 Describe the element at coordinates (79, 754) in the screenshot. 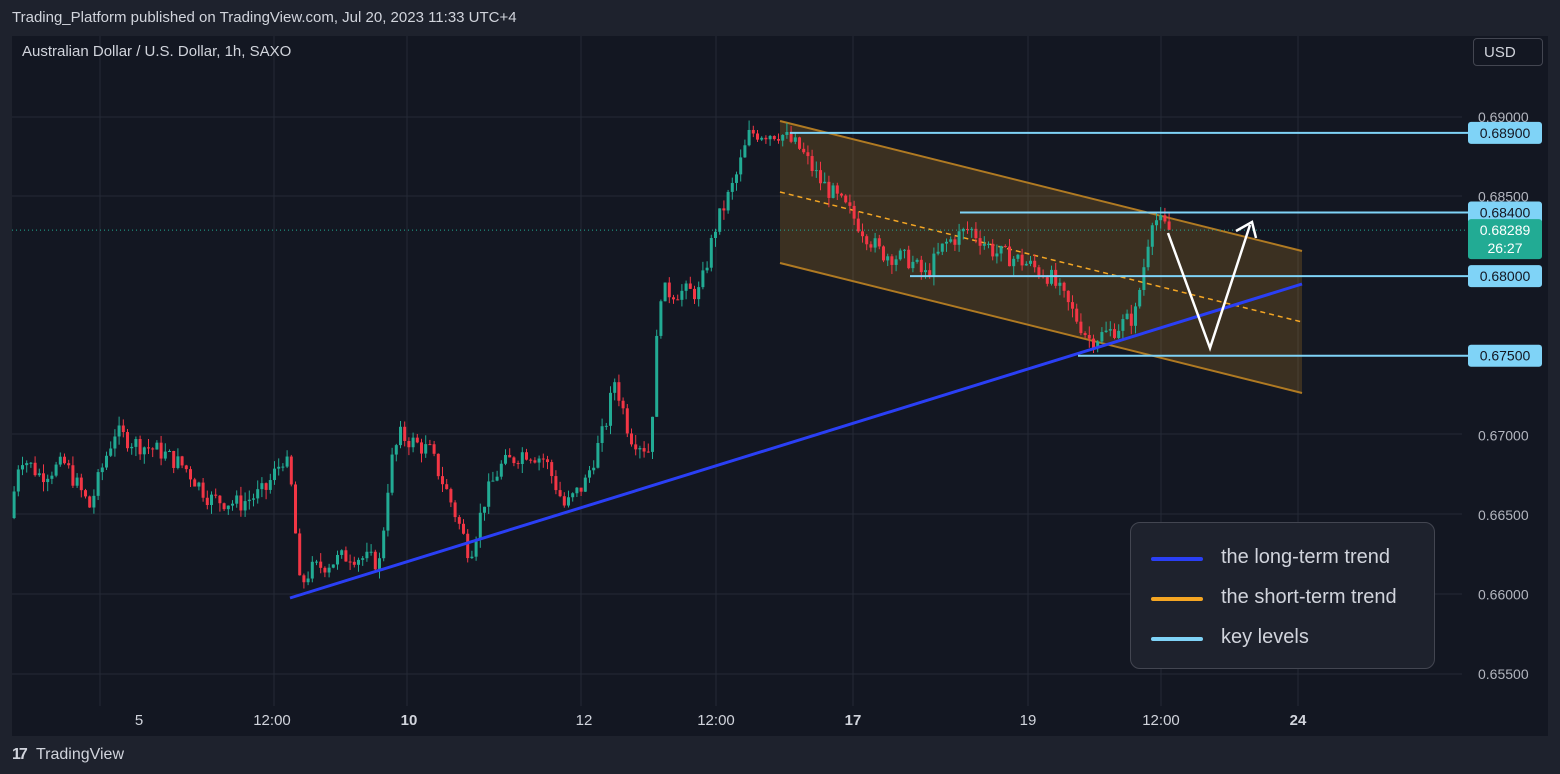

I see `footer-brand: TradingView` at that location.